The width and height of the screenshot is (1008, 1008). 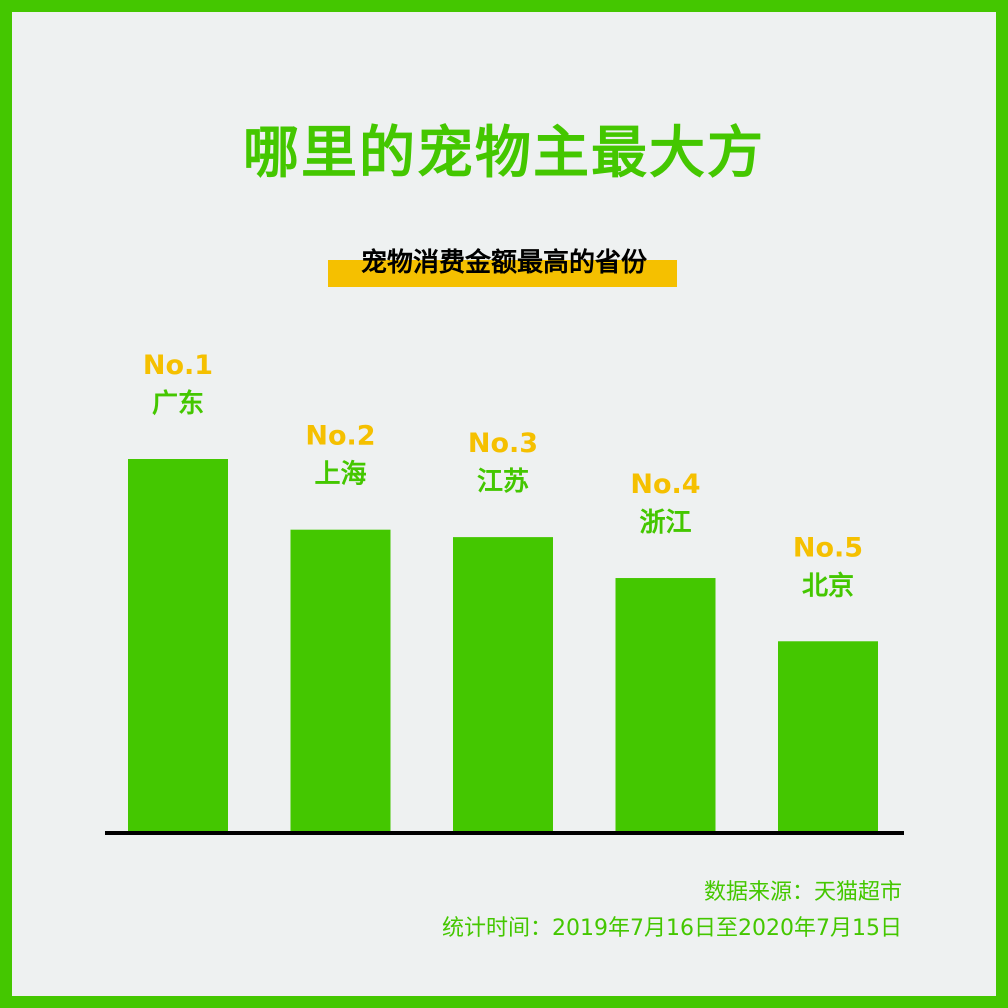 I want to click on chart-title: 哪里的宠物主最大方, so click(x=504, y=153).